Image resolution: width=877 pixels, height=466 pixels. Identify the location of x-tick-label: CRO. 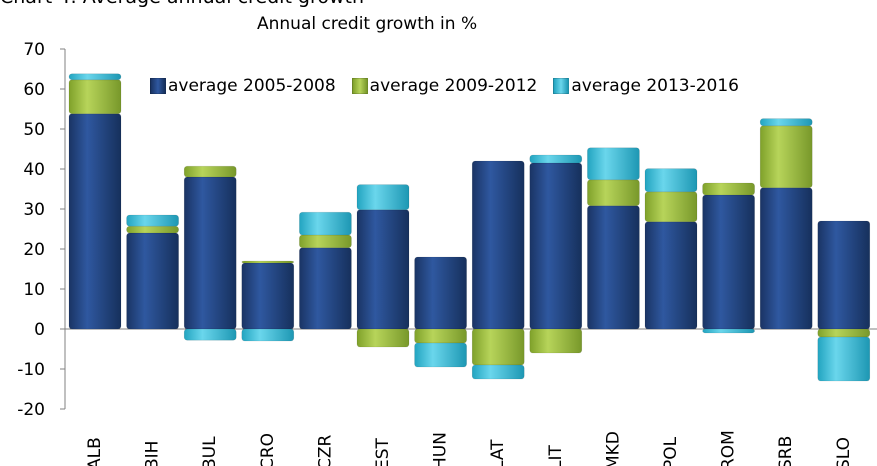
(268, 449).